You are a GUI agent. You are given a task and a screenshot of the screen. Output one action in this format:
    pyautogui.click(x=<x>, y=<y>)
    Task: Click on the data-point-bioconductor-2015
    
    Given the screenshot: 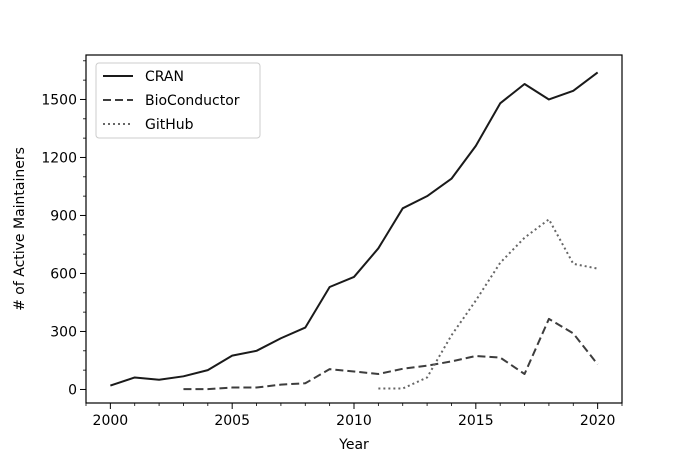 What is the action you would take?
    pyautogui.click(x=476, y=356)
    